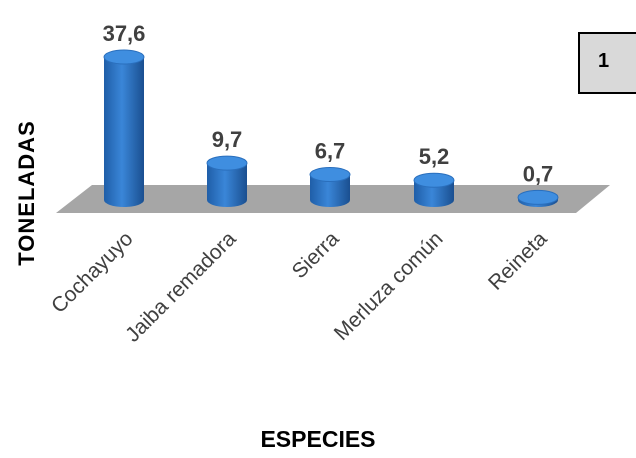 This screenshot has height=458, width=636. What do you see at coordinates (316, 255) in the screenshot?
I see `category-label: Sierra` at bounding box center [316, 255].